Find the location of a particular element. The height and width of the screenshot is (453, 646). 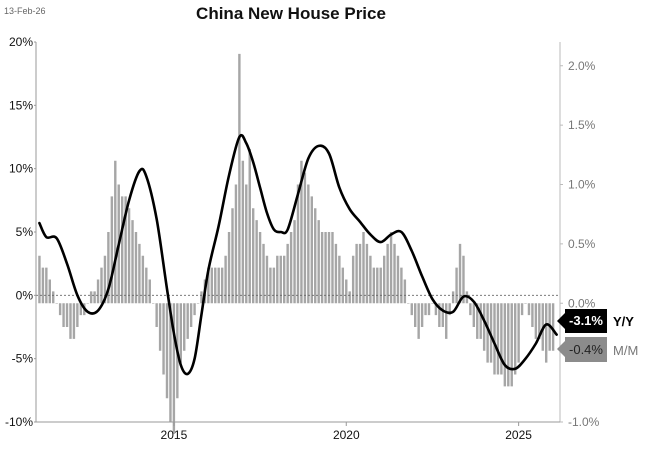

date-stamp: 13-Feb-26 is located at coordinates (25, 11).